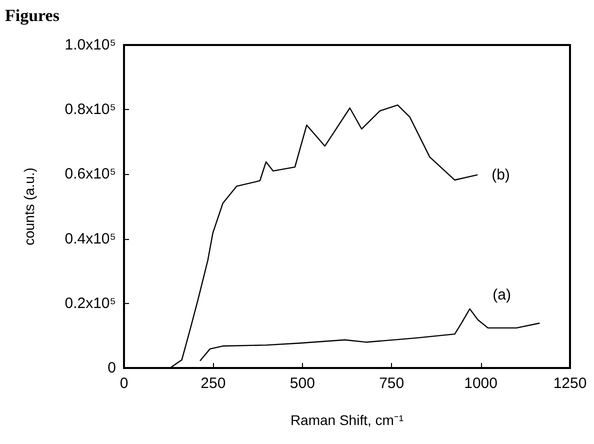 The image size is (594, 444). Describe the element at coordinates (302, 383) in the screenshot. I see `x-tick-label: 500` at that location.